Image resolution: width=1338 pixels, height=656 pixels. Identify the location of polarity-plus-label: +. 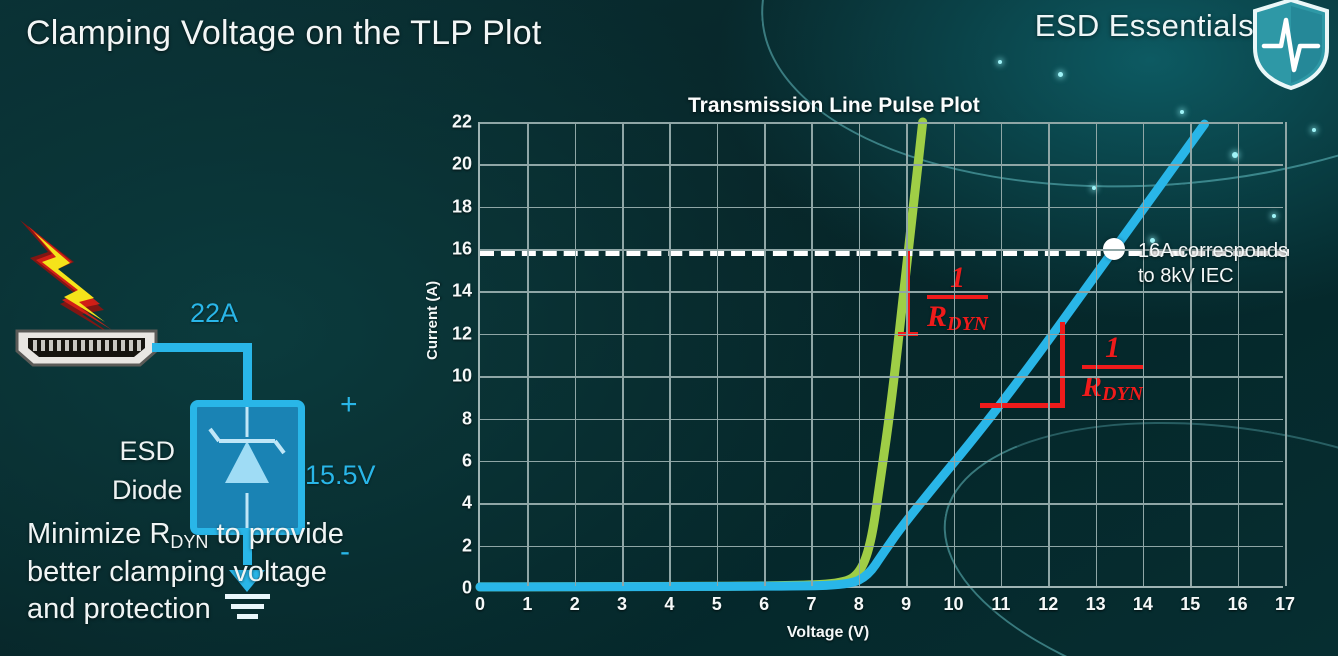
(349, 404).